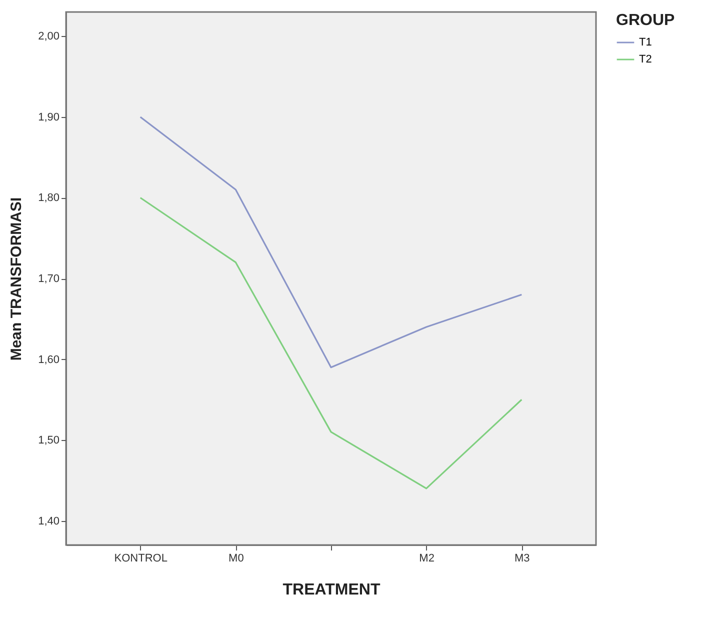 The height and width of the screenshot is (620, 703). I want to click on y-tick-label: 2,00, so click(49, 36).